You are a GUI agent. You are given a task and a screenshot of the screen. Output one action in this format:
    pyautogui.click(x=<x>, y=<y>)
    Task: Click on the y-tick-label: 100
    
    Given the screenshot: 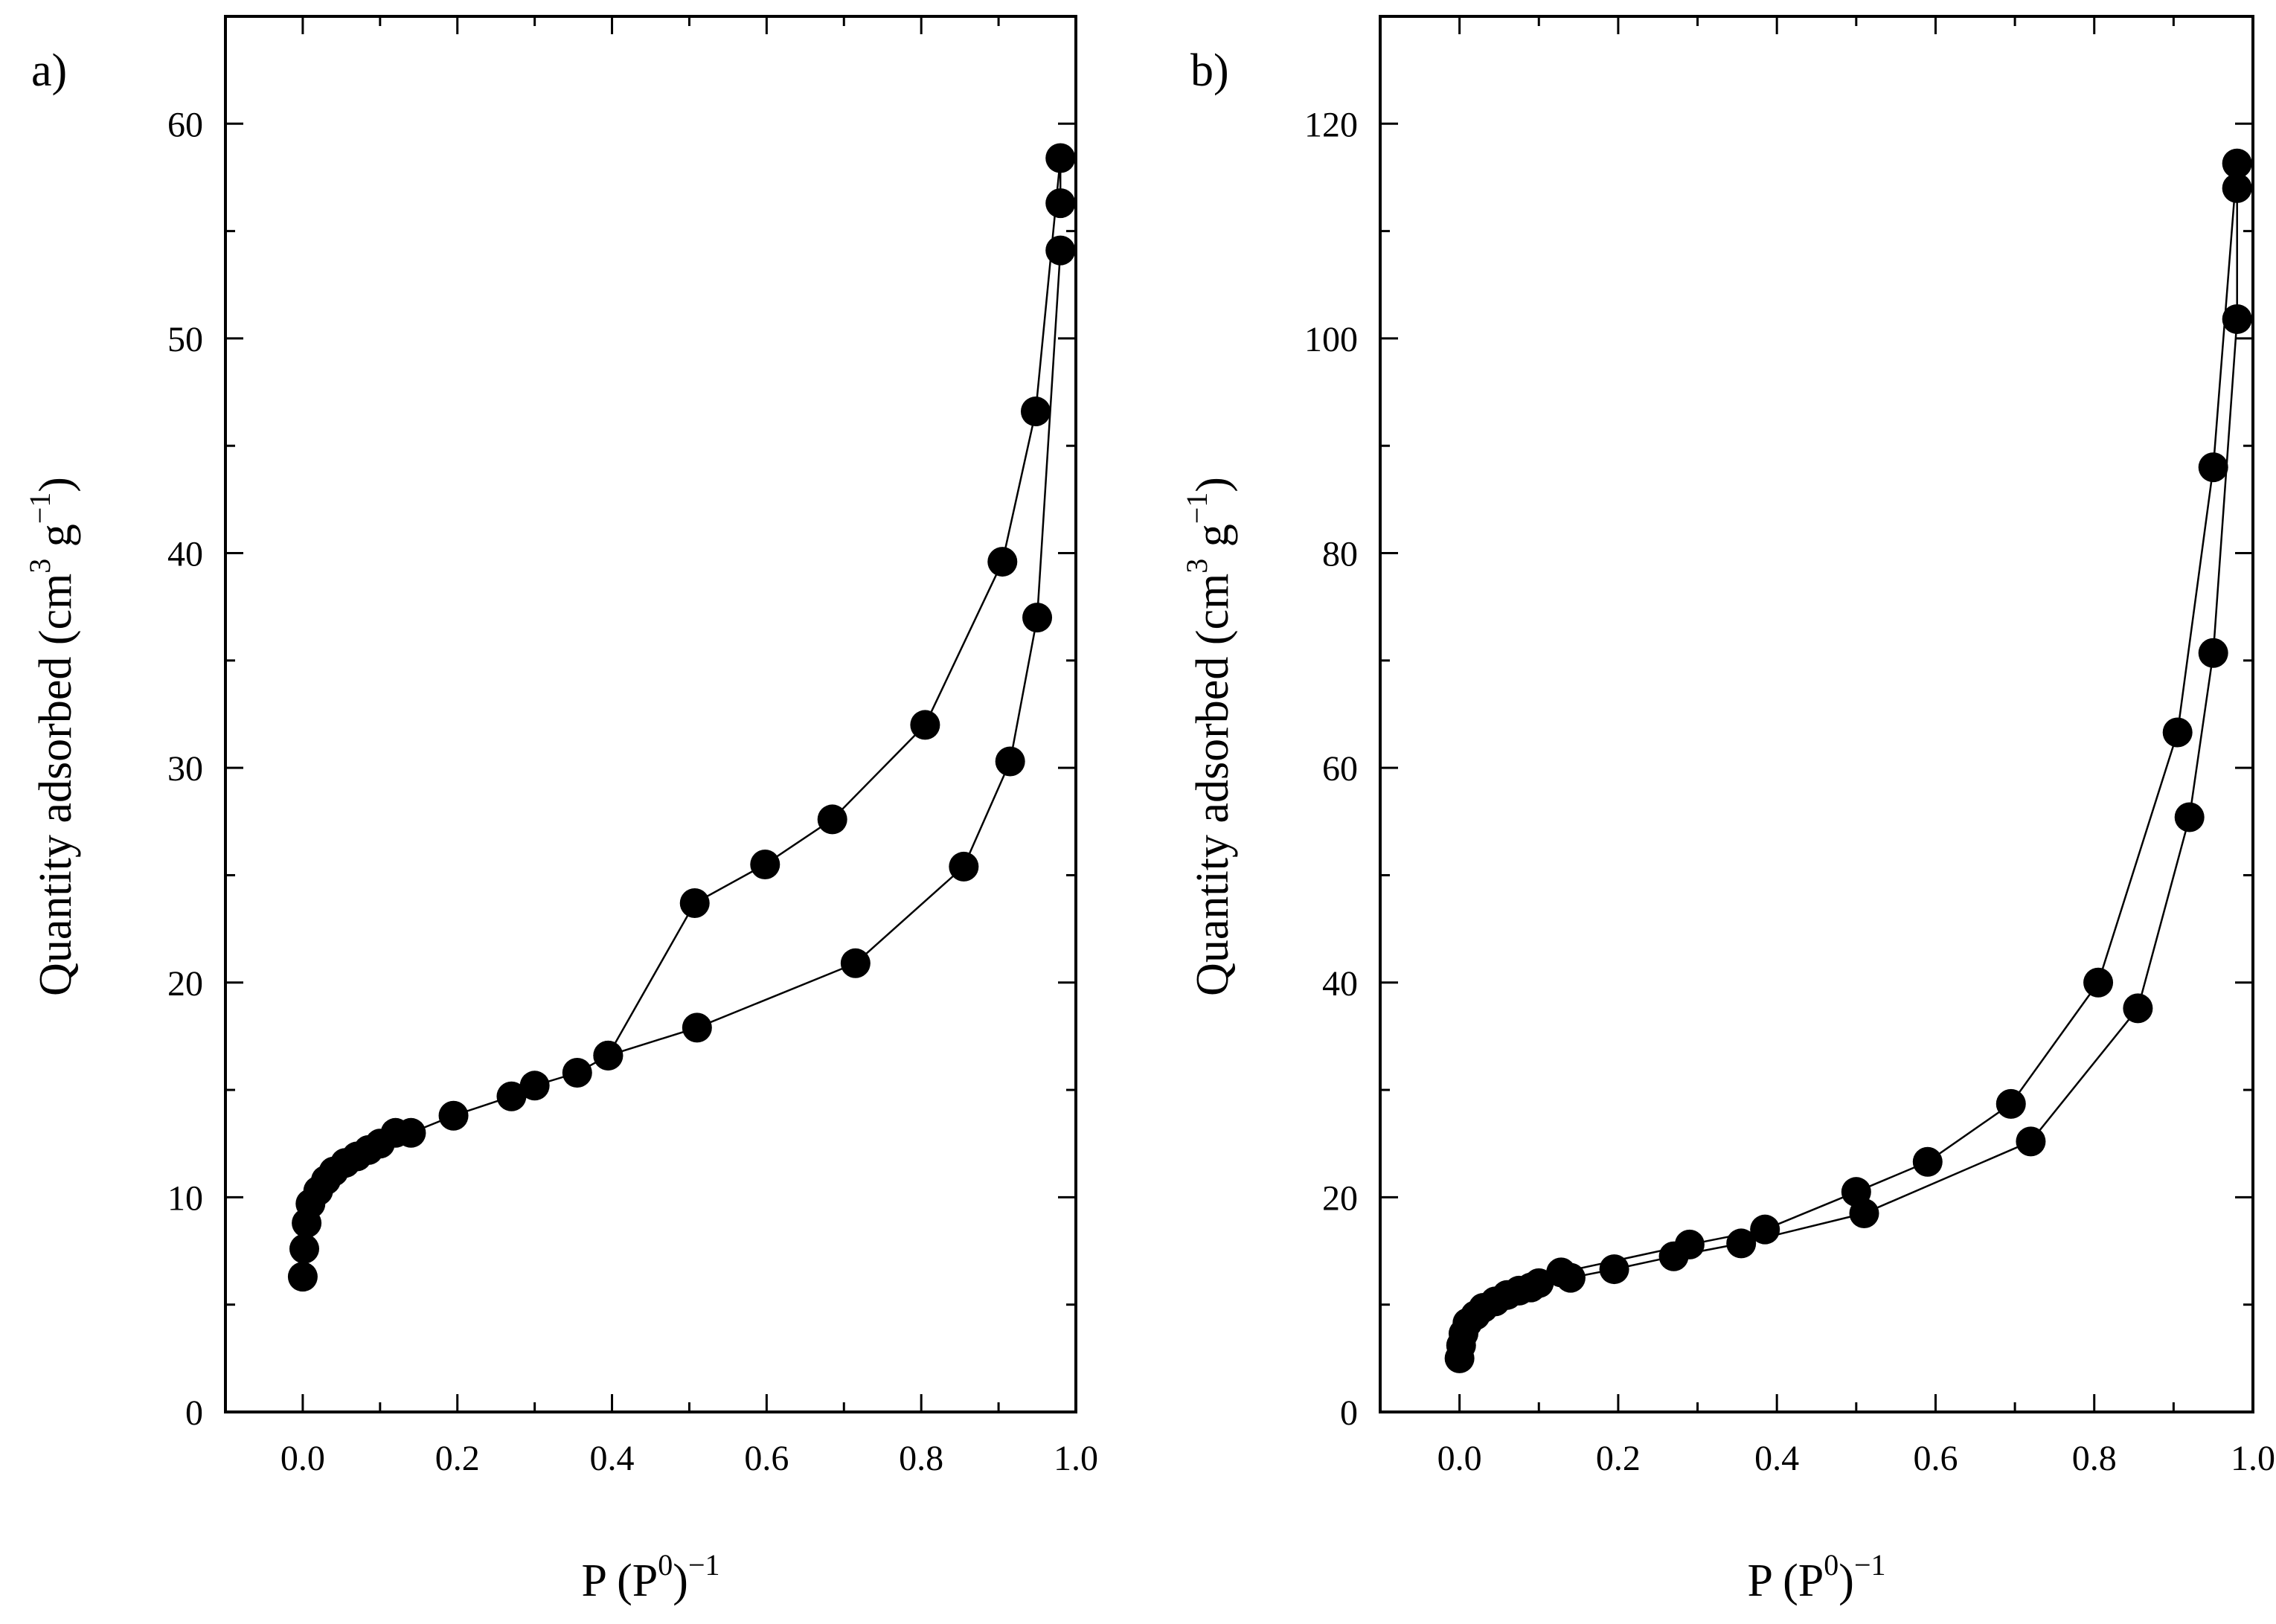 What is the action you would take?
    pyautogui.click(x=1331, y=339)
    